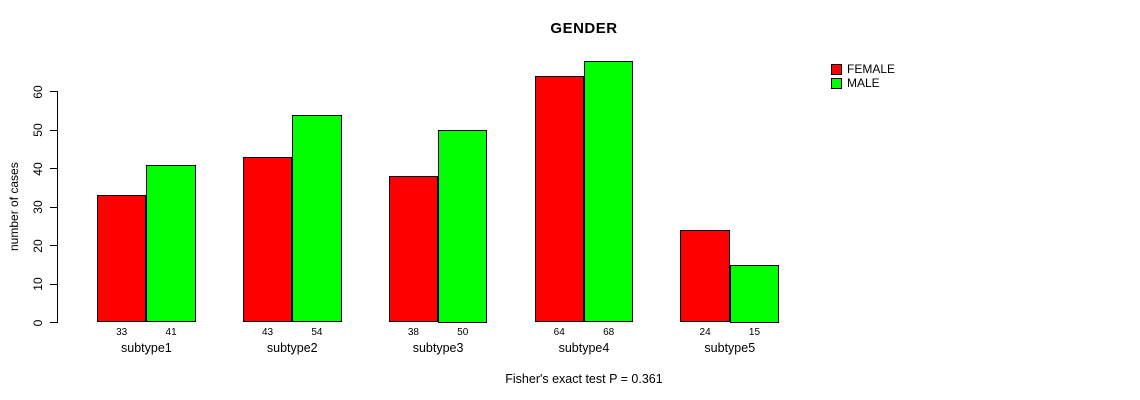 The image size is (1140, 400). Describe the element at coordinates (754, 293) in the screenshot. I see `bar-male-subtype5` at that location.